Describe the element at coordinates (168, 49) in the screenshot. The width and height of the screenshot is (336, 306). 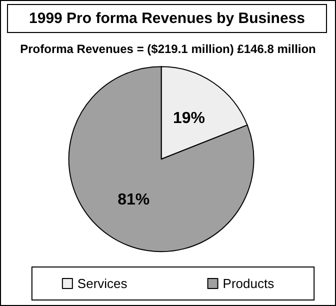
I see `chart-subtitle: Proforma Revenues = ($219.1 million) £146.8 million` at that location.